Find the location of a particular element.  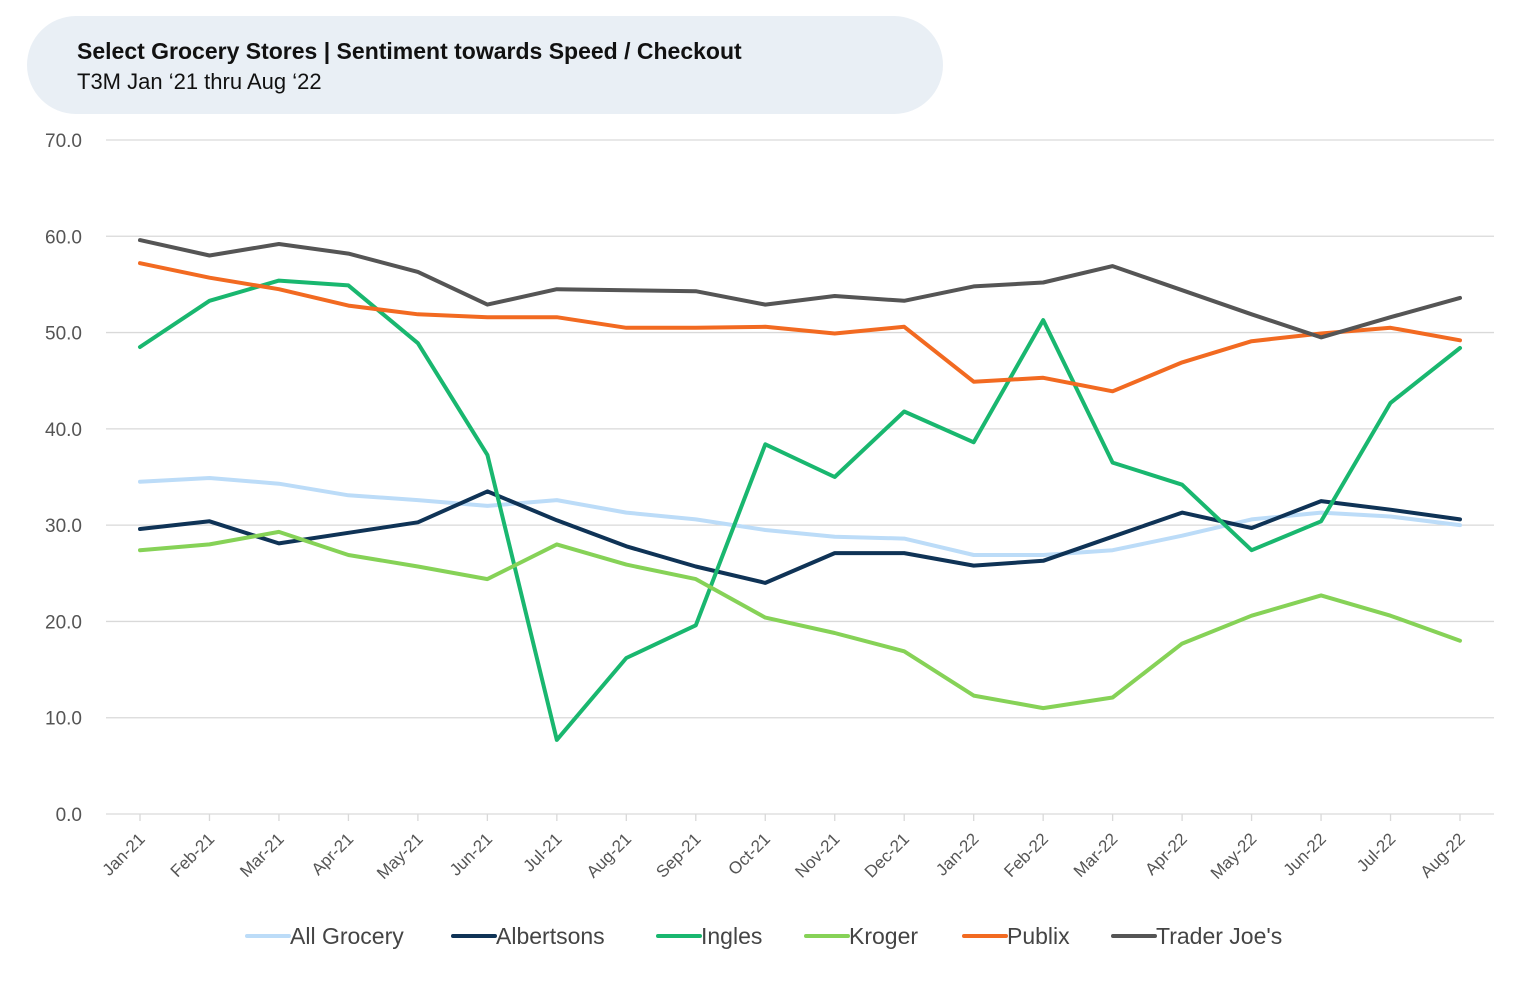

legend-item: Albertsons is located at coordinates (528, 936).